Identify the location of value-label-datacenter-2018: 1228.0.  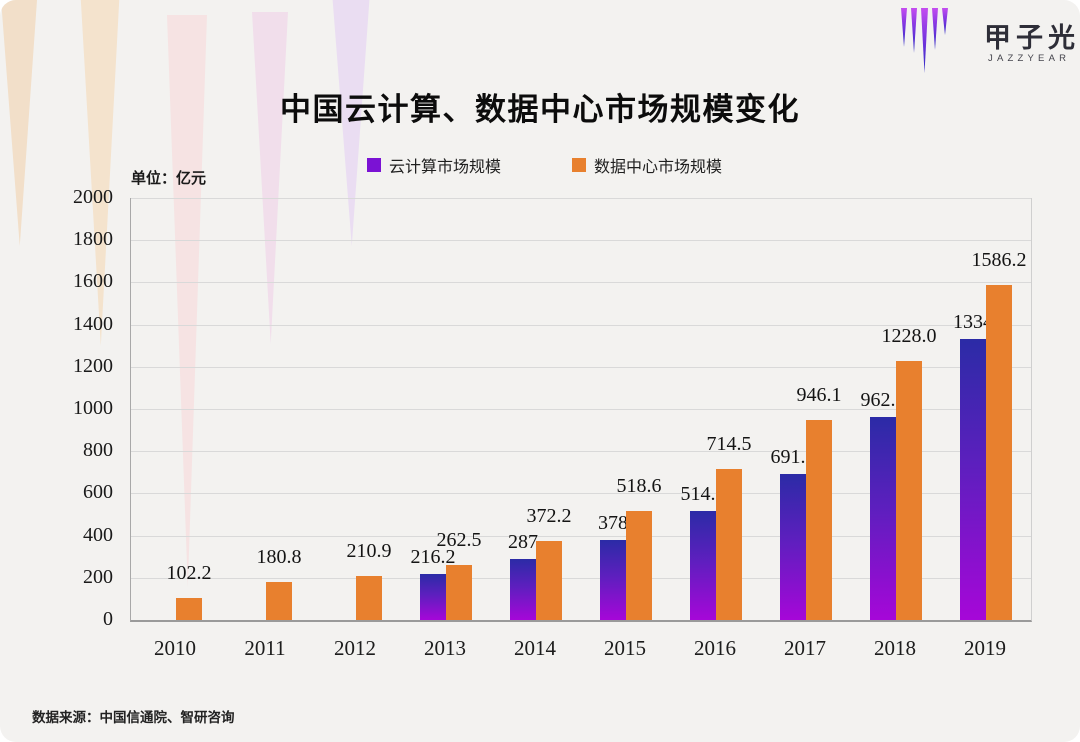
(909, 335).